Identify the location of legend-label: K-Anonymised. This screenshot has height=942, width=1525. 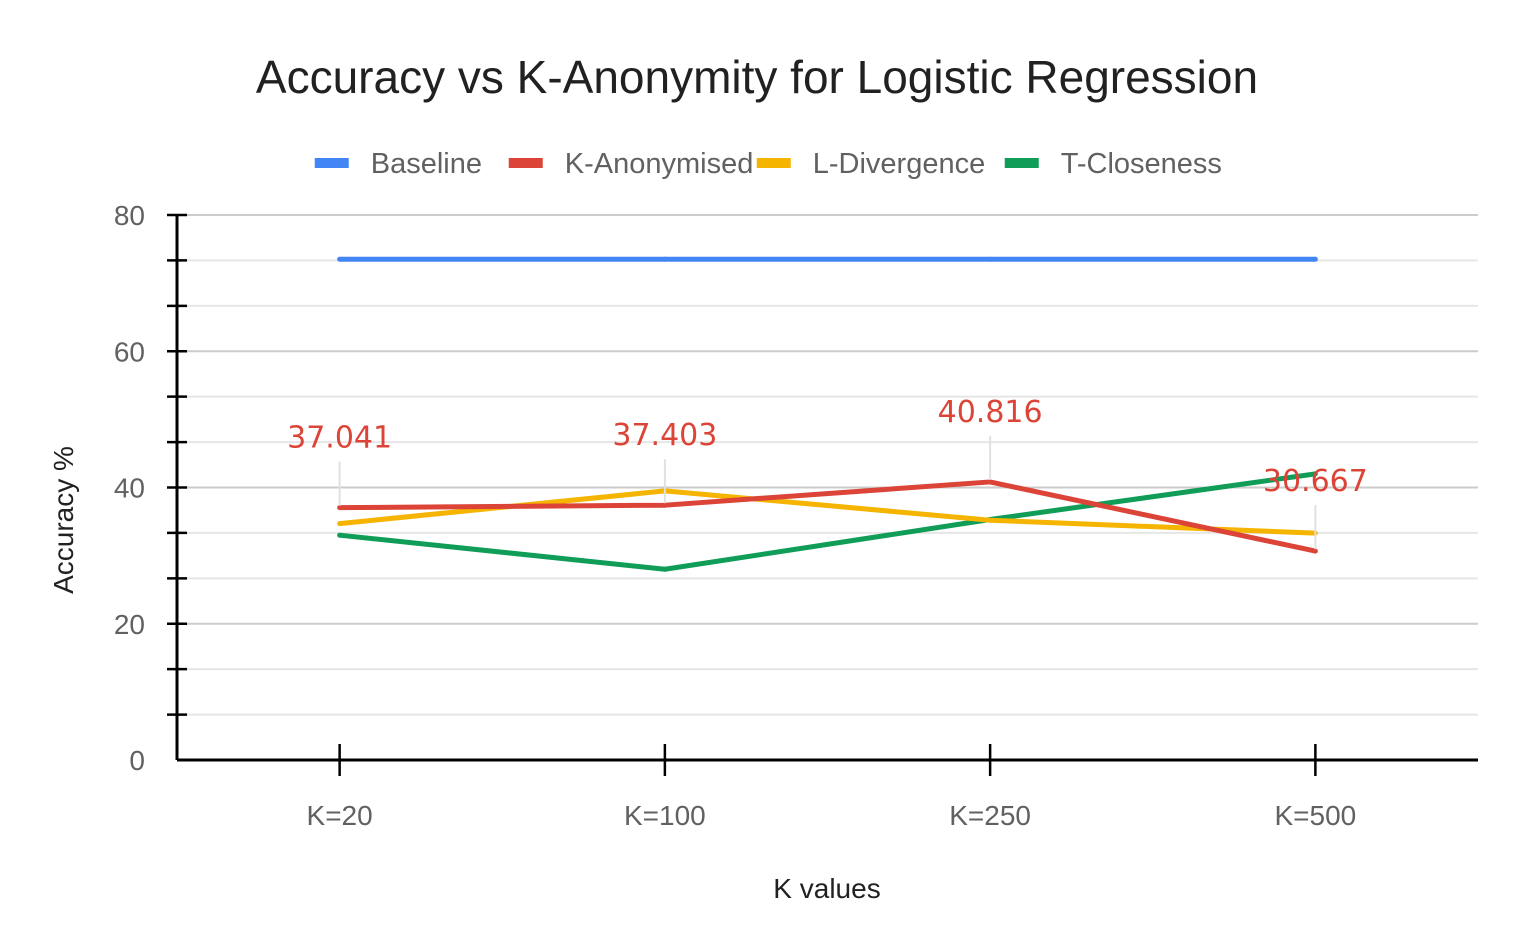
(659, 164).